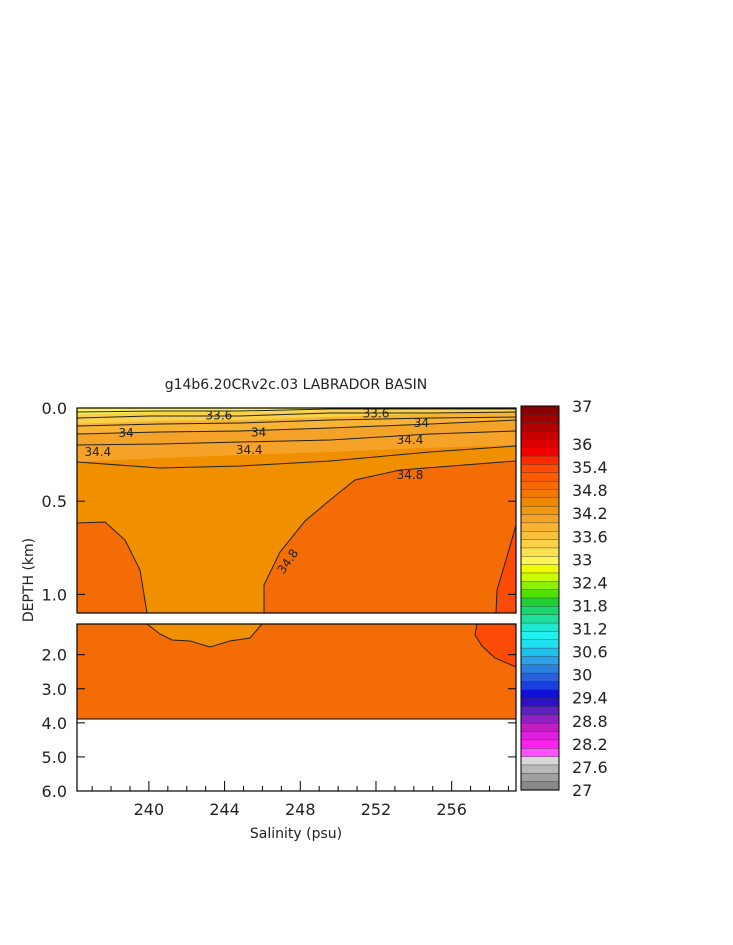 This screenshot has height=945, width=733. Describe the element at coordinates (204, 635) in the screenshot. I see `fill-light-orange-patch` at that location.